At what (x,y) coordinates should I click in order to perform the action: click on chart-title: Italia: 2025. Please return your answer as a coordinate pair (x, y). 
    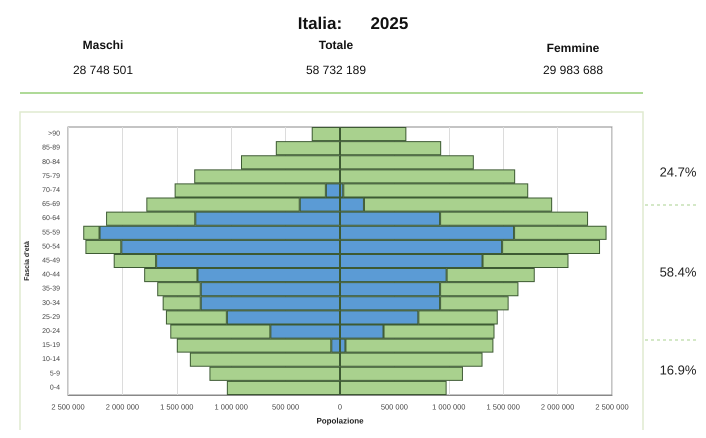
    Looking at the image, I should click on (353, 23).